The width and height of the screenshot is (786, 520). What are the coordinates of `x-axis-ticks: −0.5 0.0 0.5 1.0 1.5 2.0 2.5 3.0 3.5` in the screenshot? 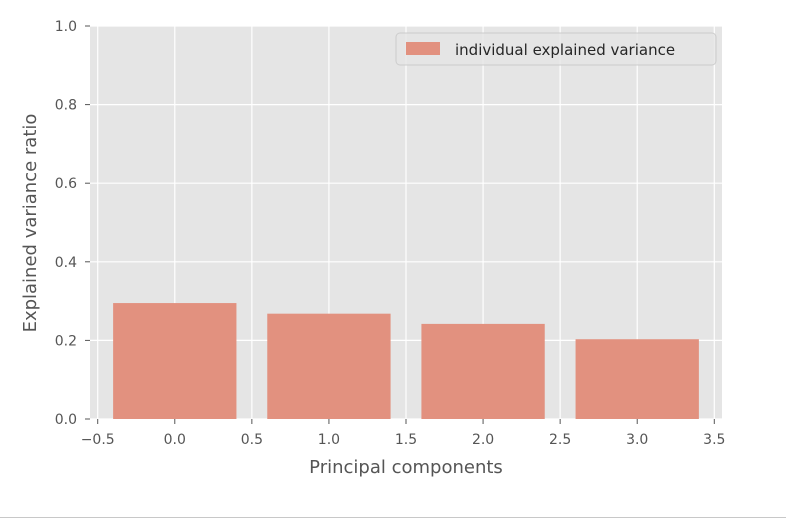 It's located at (403, 433).